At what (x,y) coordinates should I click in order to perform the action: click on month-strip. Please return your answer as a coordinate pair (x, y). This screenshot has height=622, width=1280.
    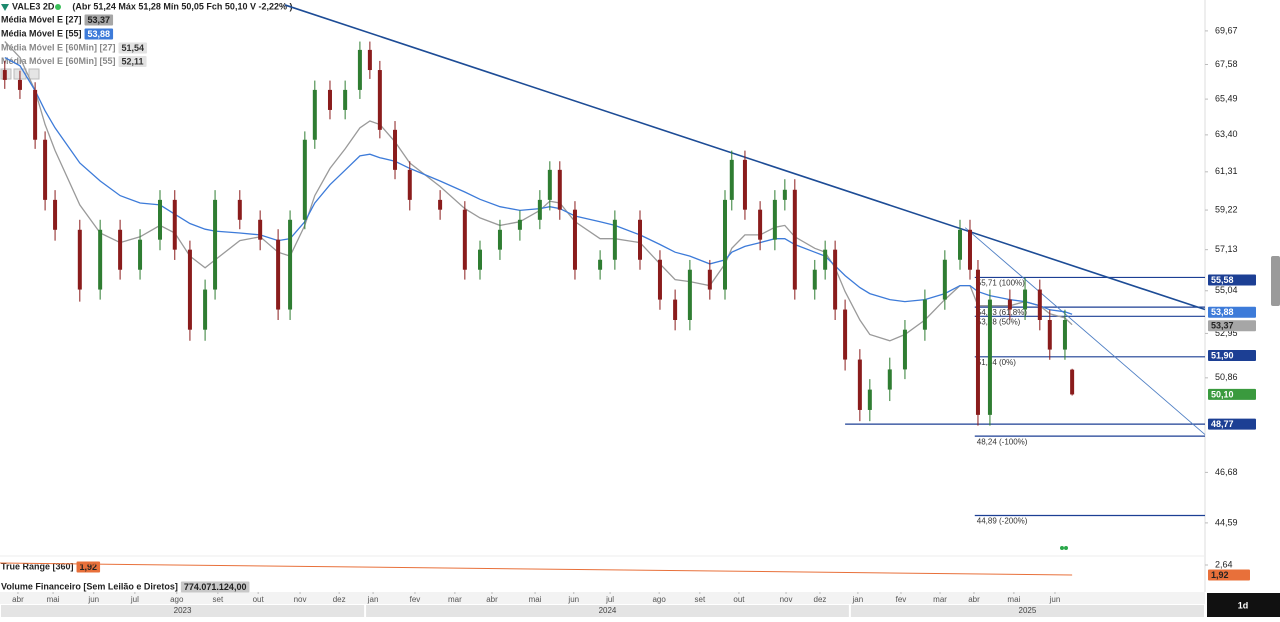
    Looking at the image, I should click on (602, 598).